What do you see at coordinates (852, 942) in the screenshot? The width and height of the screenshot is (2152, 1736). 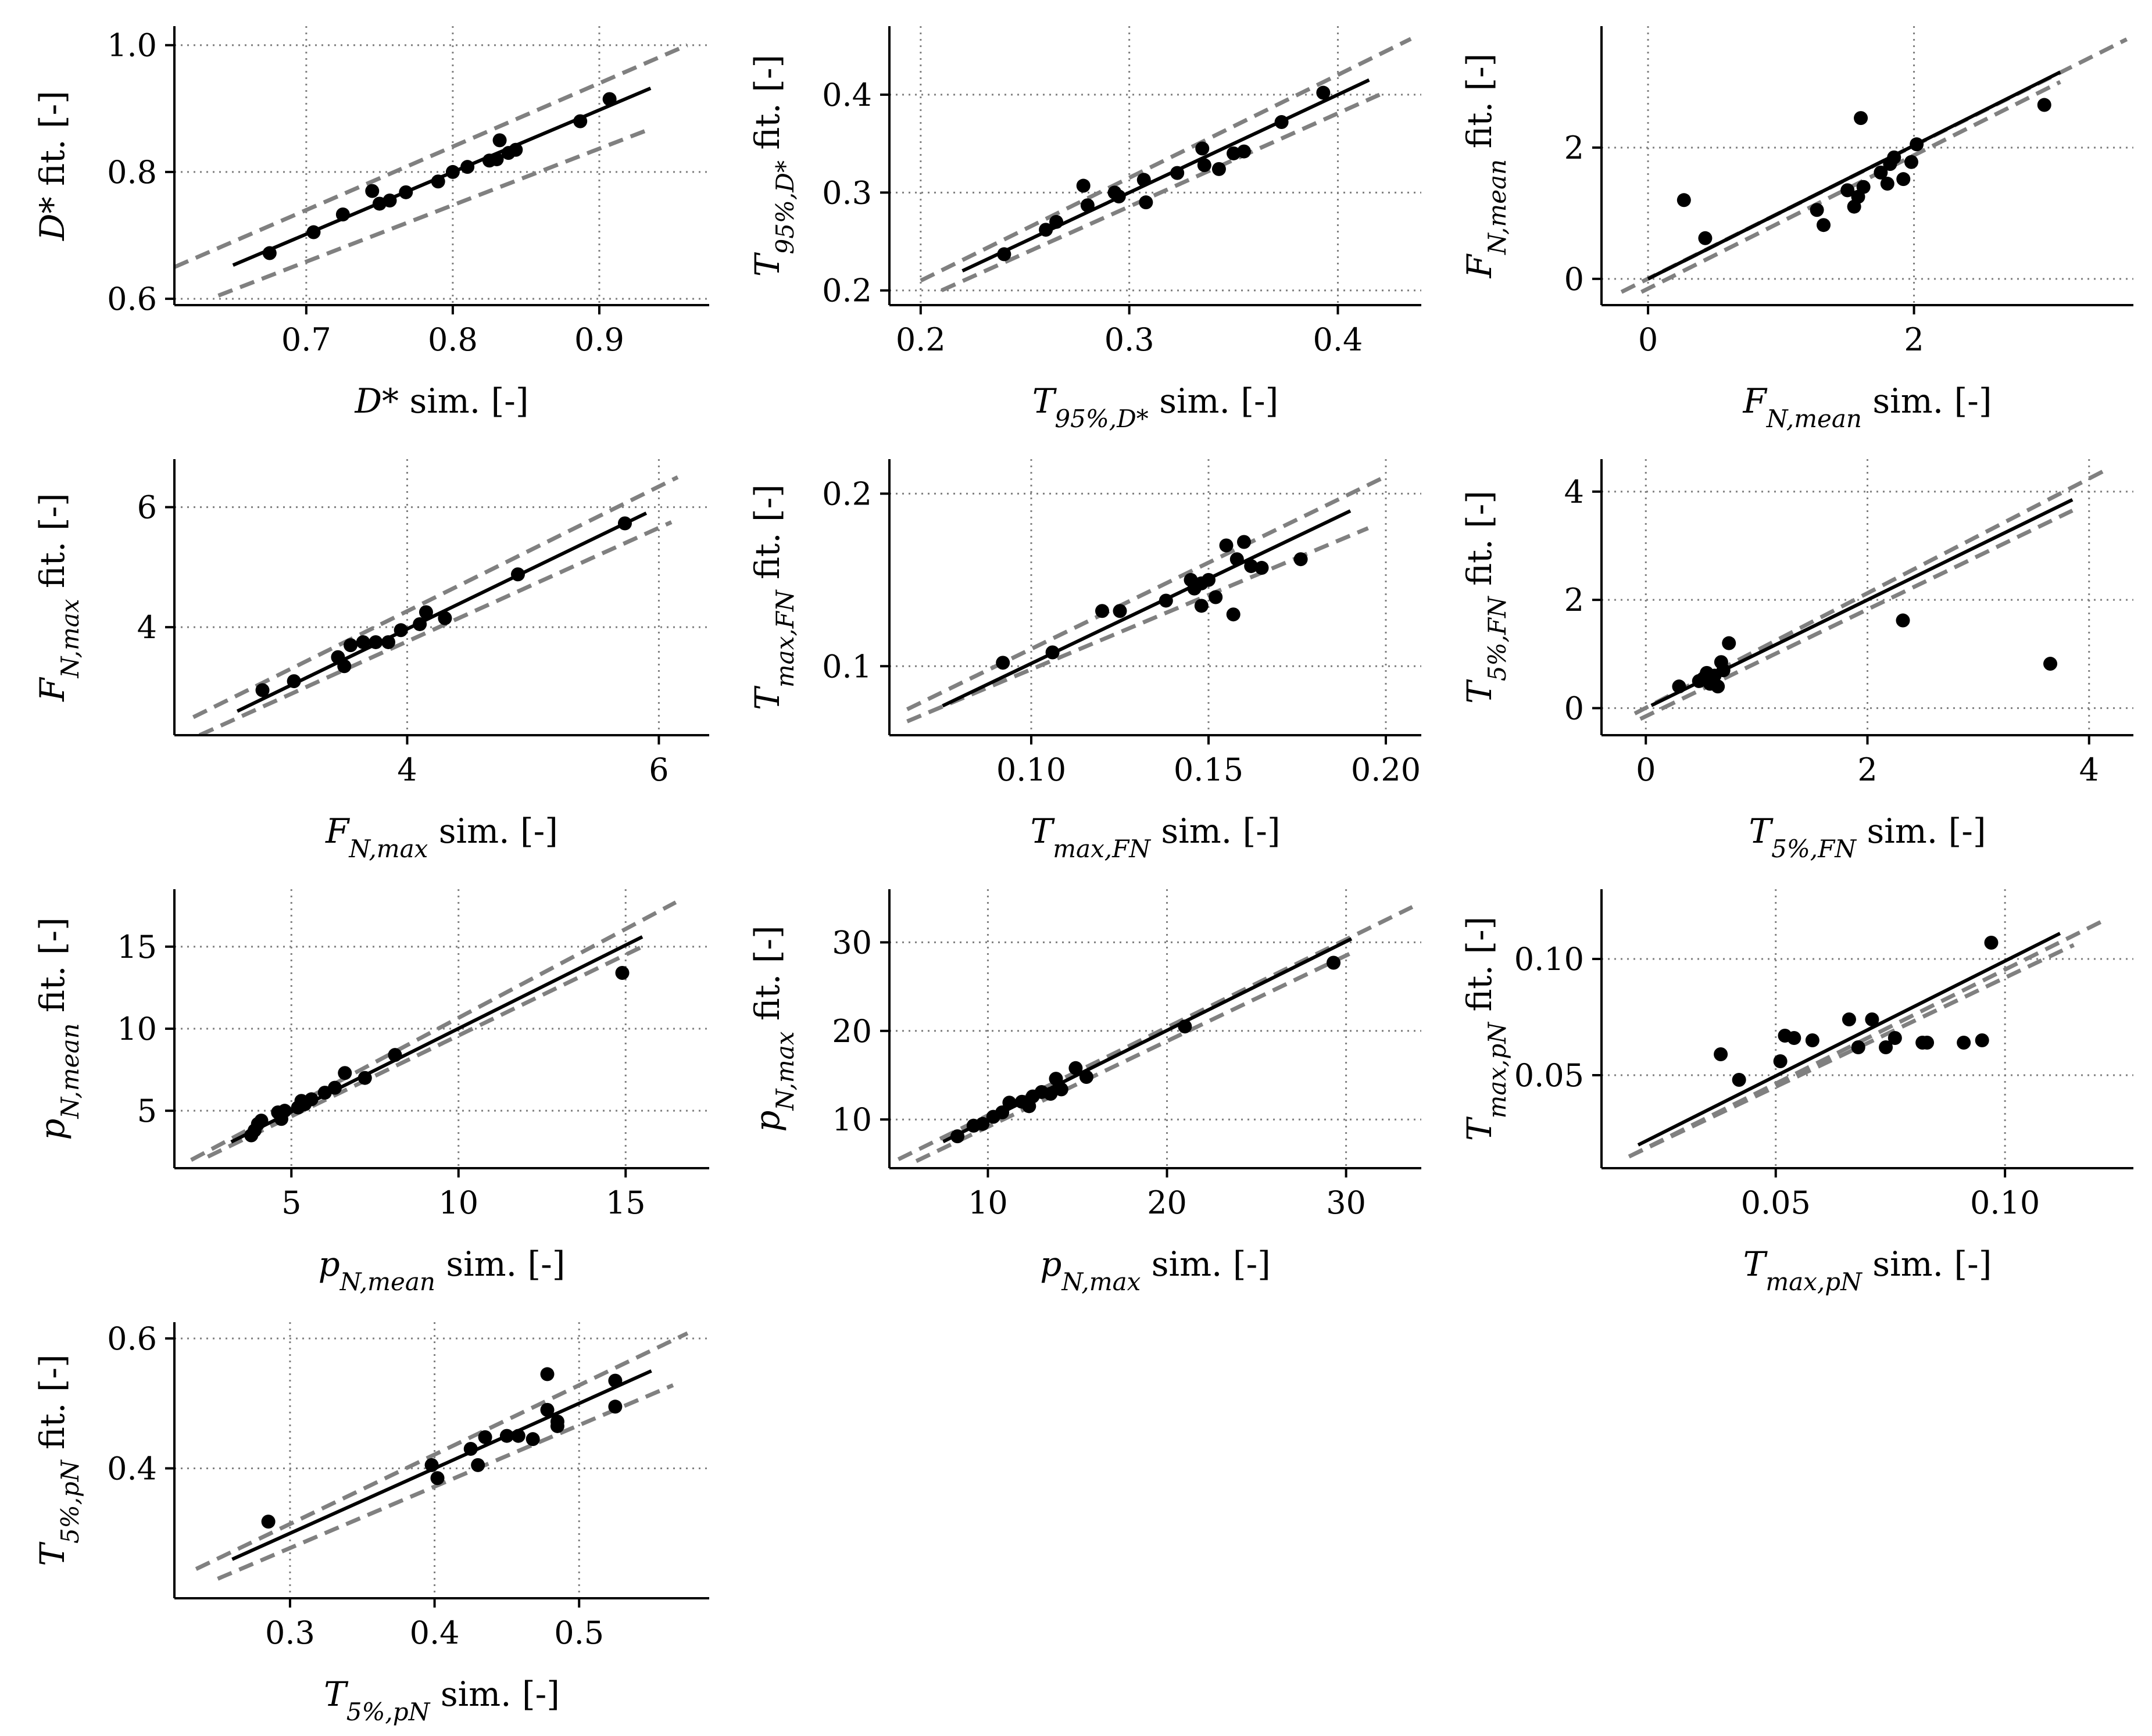 I see `y-tick-label: 30` at bounding box center [852, 942].